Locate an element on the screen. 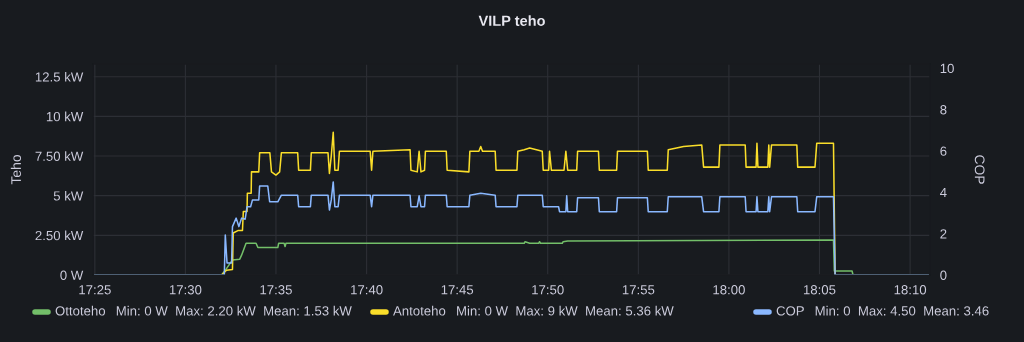 Image resolution: width=1024 pixels, height=342 pixels. x-tick-label: 17:40 is located at coordinates (367, 290).